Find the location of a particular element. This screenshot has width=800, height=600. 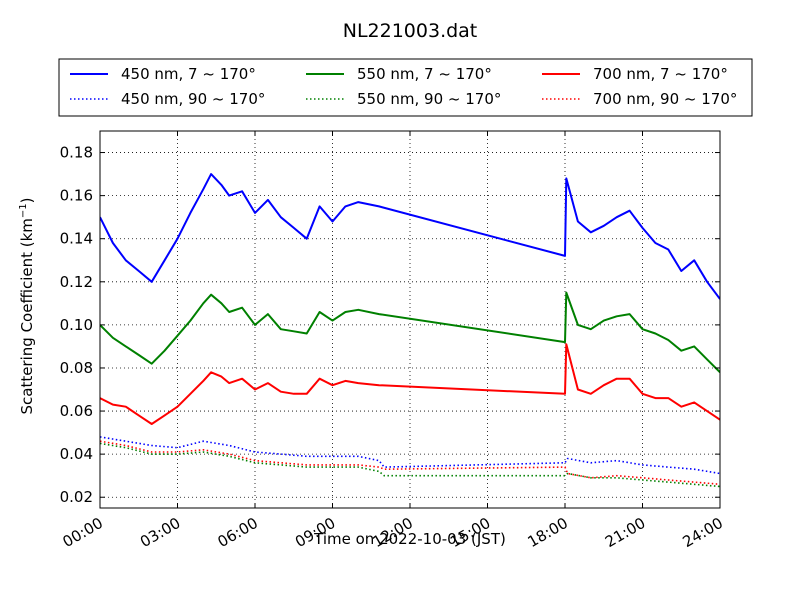

y-tick-label: 0.08 is located at coordinates (76, 368).